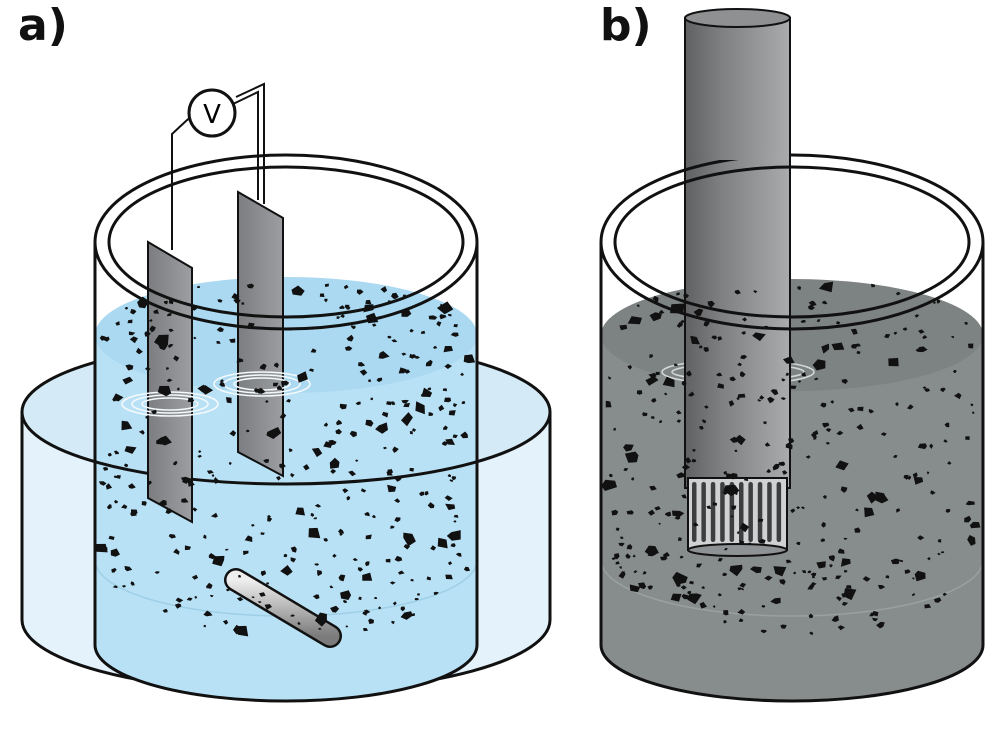  What do you see at coordinates (43, 25) in the screenshot?
I see `panel-a-label: a)` at bounding box center [43, 25].